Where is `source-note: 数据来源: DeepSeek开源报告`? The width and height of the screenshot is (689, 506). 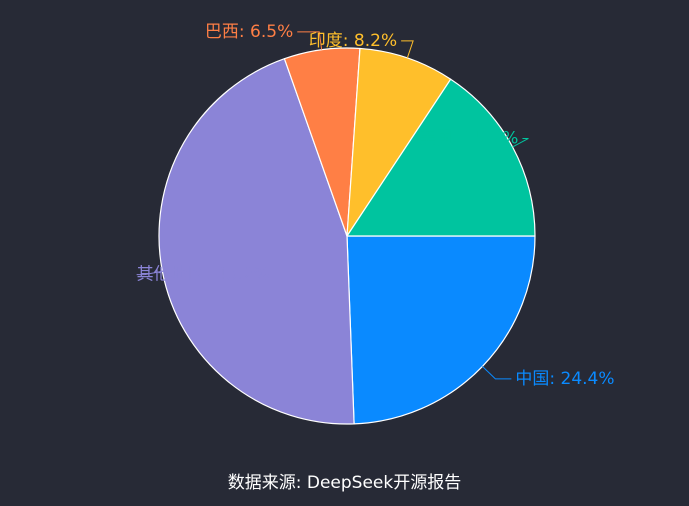 source-note: 数据来源: DeepSeek开源报告 is located at coordinates (344, 483).